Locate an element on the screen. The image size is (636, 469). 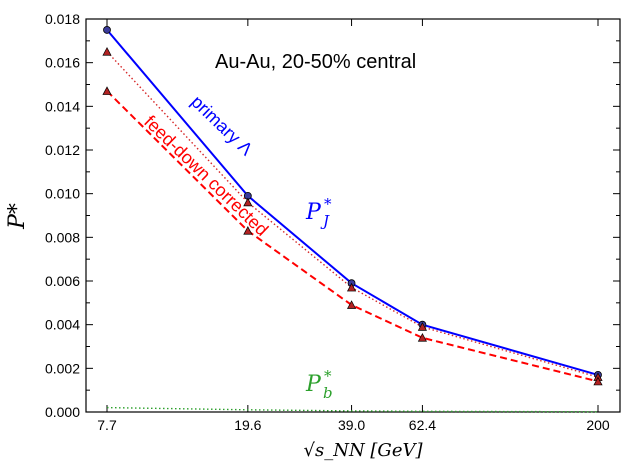
y-tick-label: 0.004 is located at coordinates (62, 325).